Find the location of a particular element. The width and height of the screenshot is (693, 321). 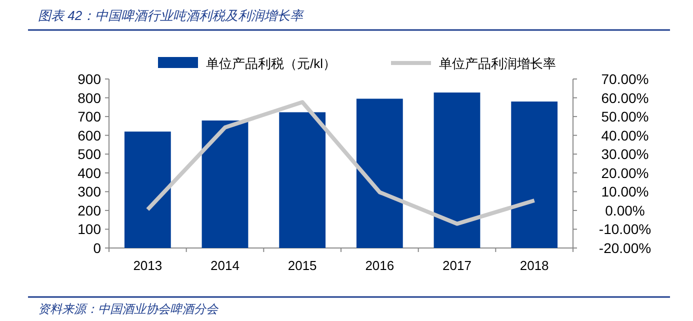

y2-tick-label: -10.00% is located at coordinates (625, 229).